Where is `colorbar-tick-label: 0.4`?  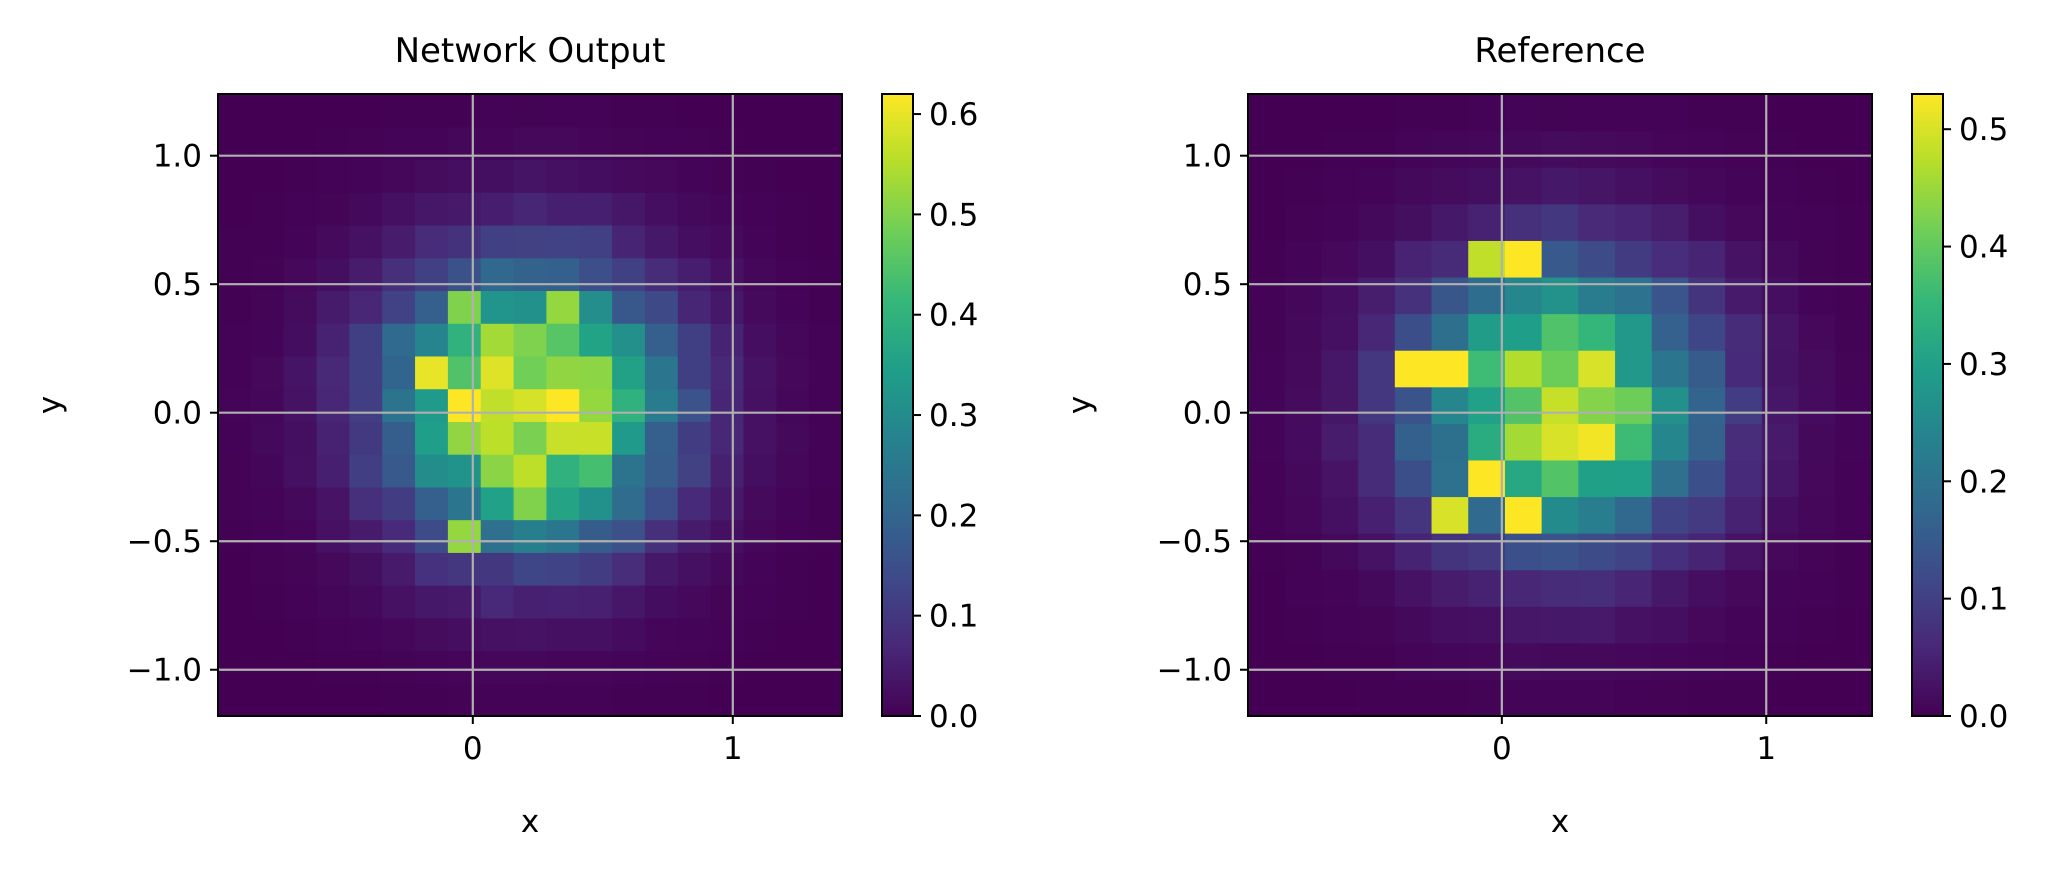 colorbar-tick-label: 0.4 is located at coordinates (953, 316).